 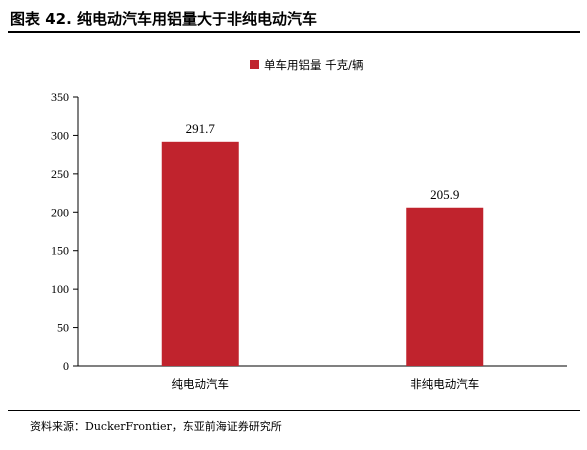 What do you see at coordinates (63, 328) in the screenshot?
I see `y-tick-label: 50` at bounding box center [63, 328].